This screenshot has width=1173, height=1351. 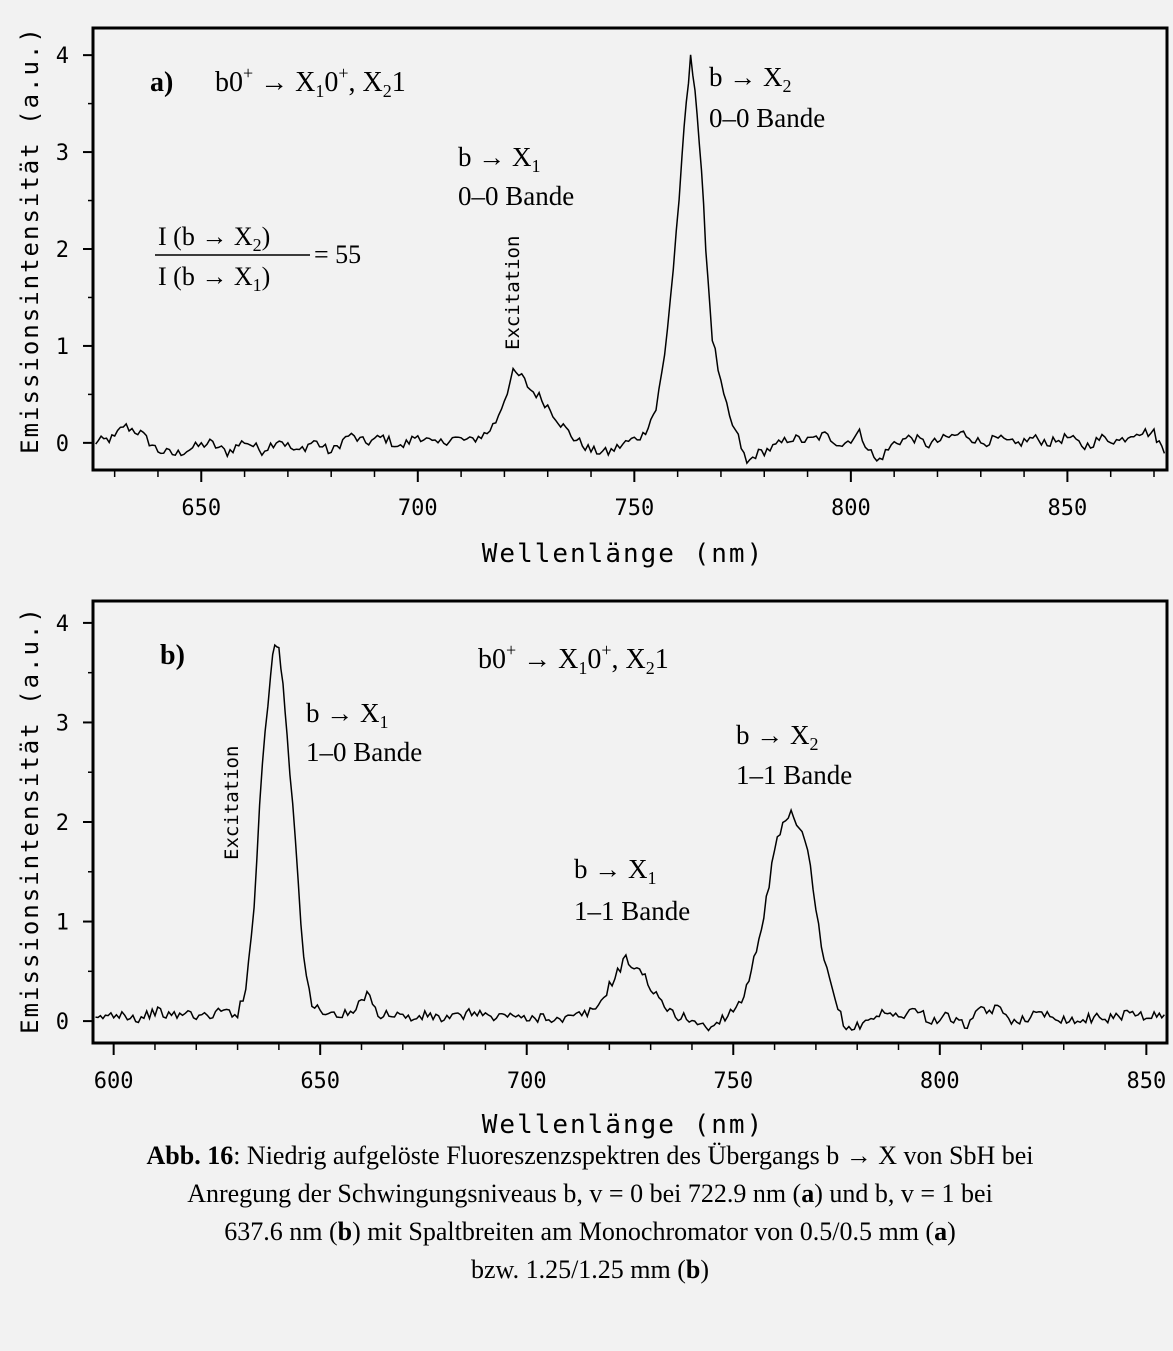 What do you see at coordinates (30, 240) in the screenshot?
I see `panel-a-y-axis-label: Emissionsintensität (a.u.)` at bounding box center [30, 240].